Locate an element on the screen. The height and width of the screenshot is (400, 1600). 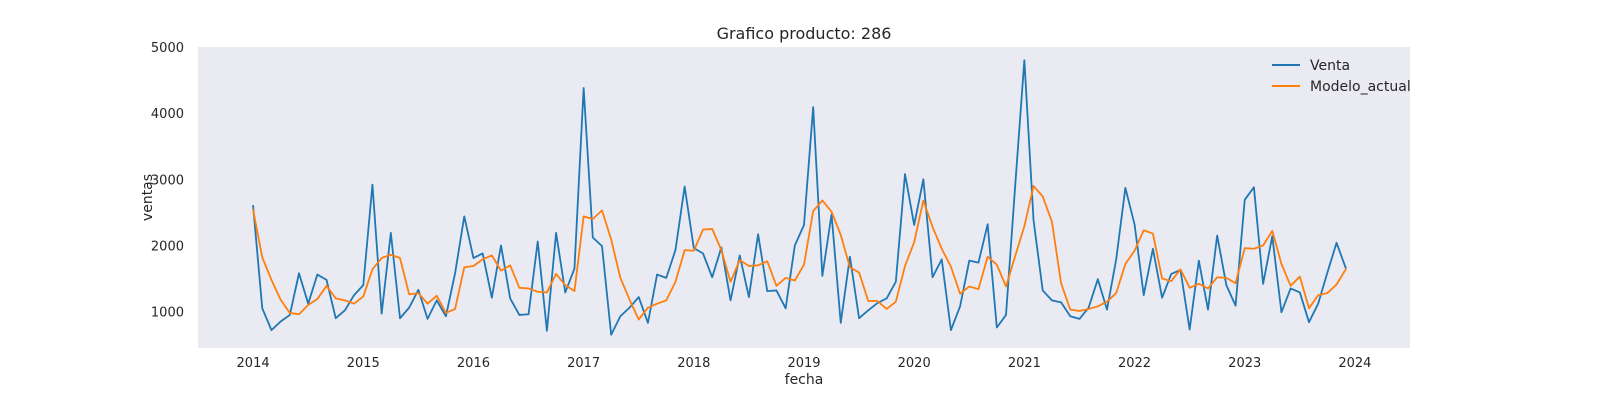
x-tick-label: 2016 is located at coordinates (473, 363).